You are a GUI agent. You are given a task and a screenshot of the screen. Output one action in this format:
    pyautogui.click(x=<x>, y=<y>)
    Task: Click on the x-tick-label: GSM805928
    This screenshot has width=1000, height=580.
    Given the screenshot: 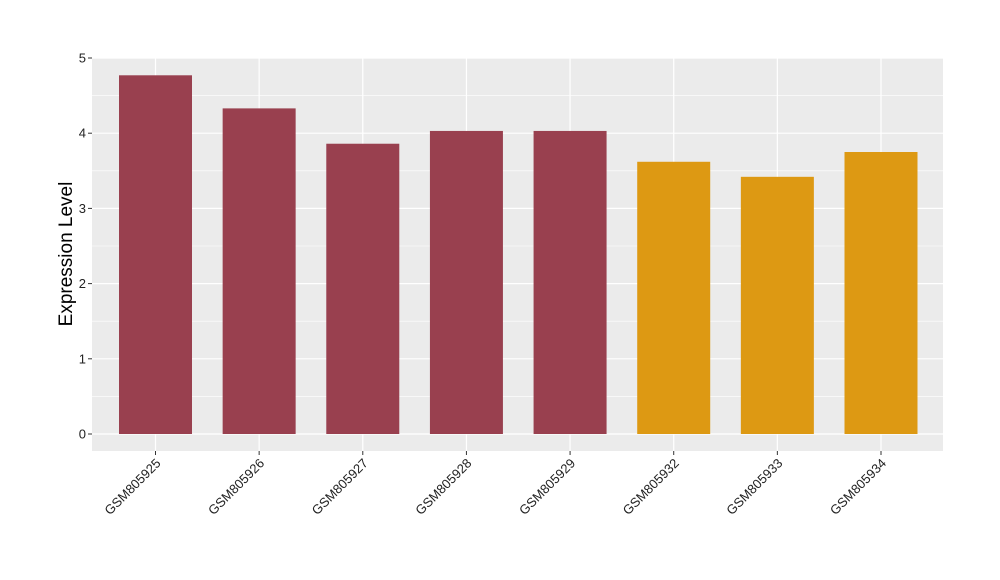 What is the action you would take?
    pyautogui.click(x=443, y=487)
    